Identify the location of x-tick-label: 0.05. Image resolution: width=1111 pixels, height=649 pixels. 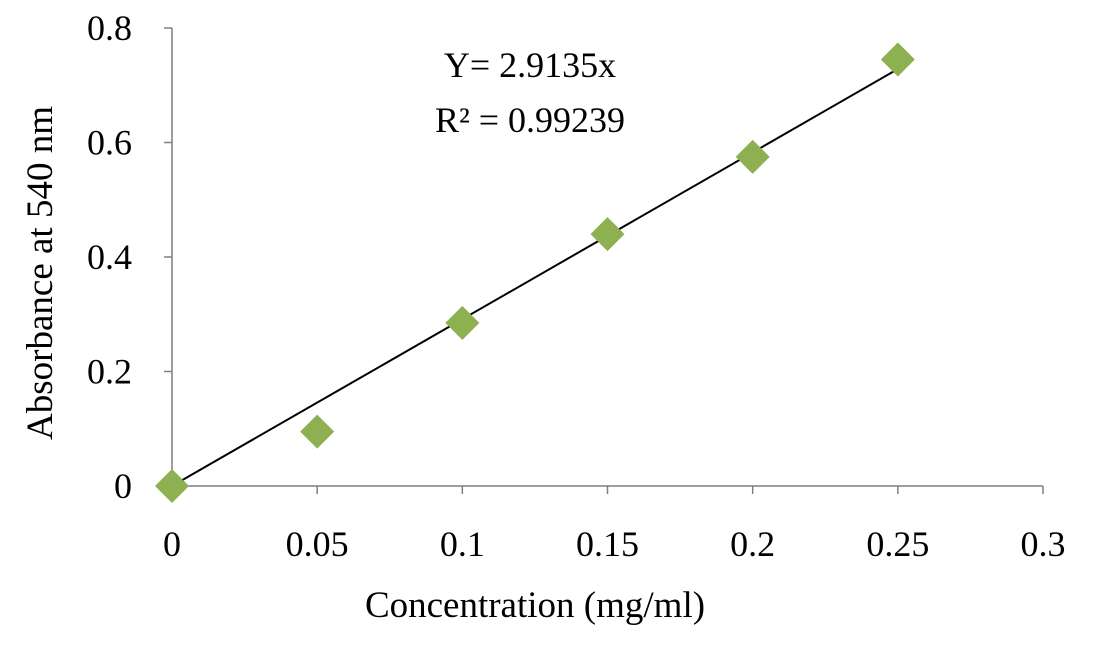
(317, 544).